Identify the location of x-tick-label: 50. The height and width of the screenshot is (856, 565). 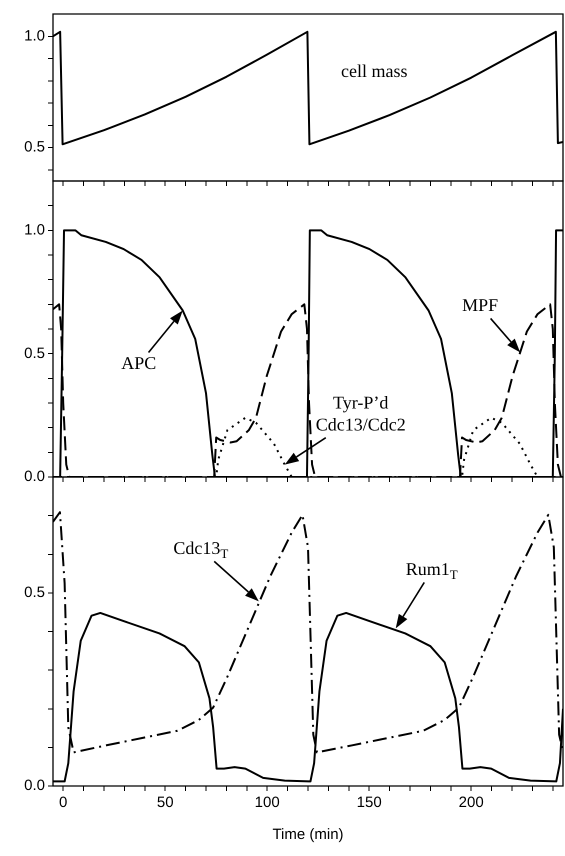
(165, 803).